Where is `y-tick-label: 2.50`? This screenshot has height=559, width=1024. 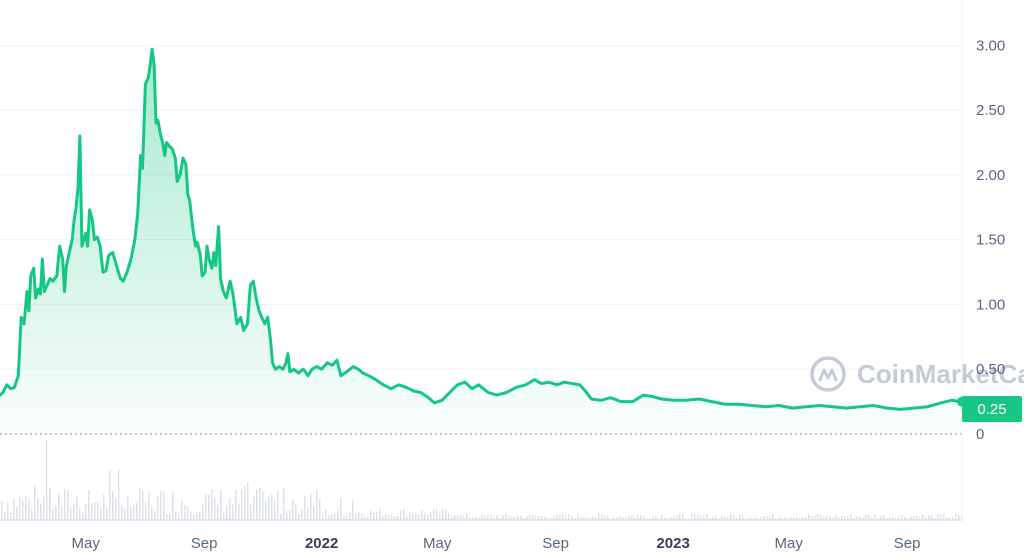 y-tick-label: 2.50 is located at coordinates (990, 110).